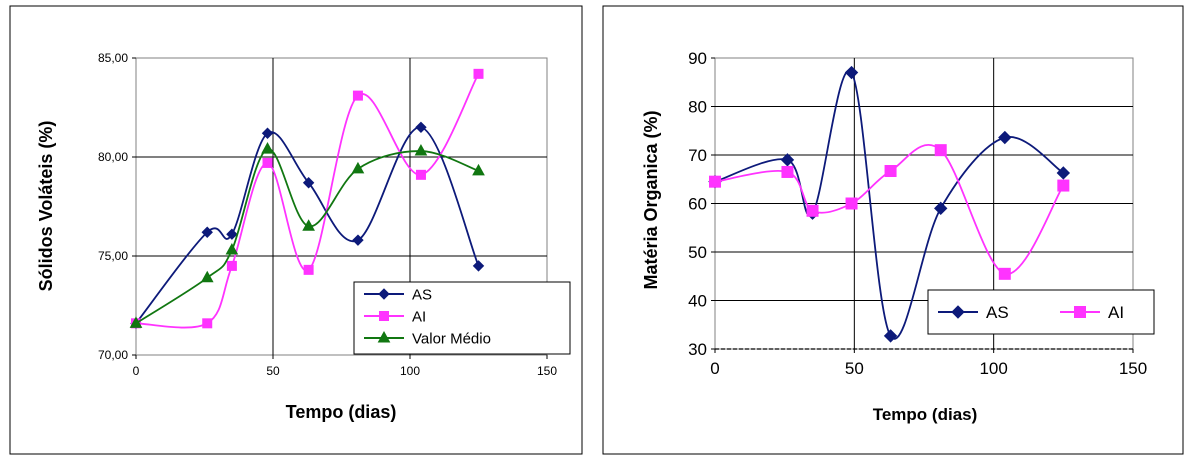  I want to click on y-tick-label: 70, so click(697, 155).